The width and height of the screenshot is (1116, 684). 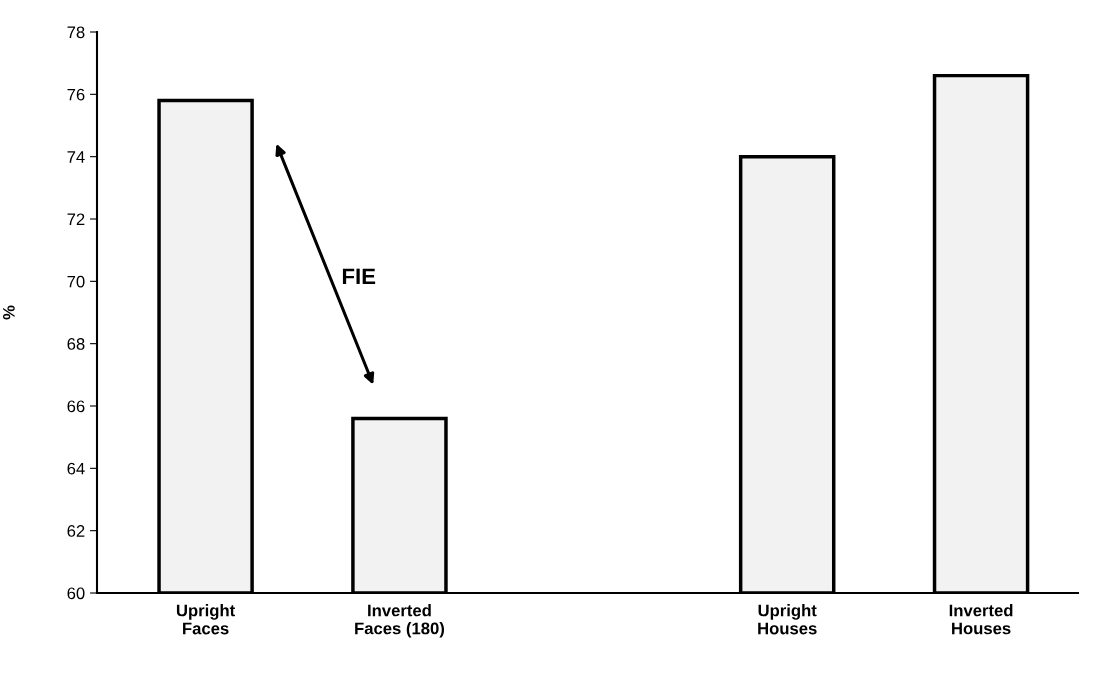 What do you see at coordinates (205, 619) in the screenshot?
I see `x-tick-label: Upright Faces` at bounding box center [205, 619].